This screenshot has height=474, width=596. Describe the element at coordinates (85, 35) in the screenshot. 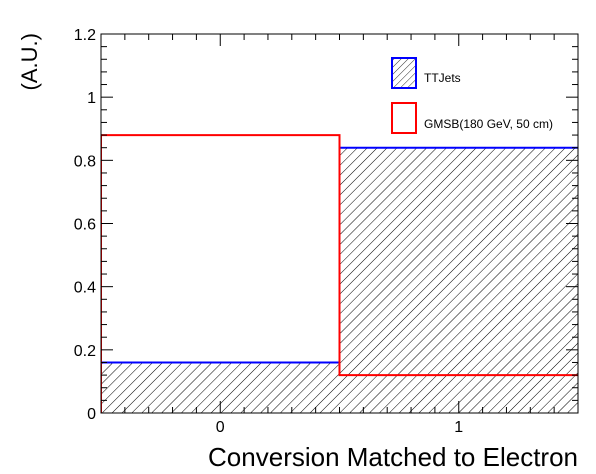

I see `y-tick-label: 1.2` at that location.